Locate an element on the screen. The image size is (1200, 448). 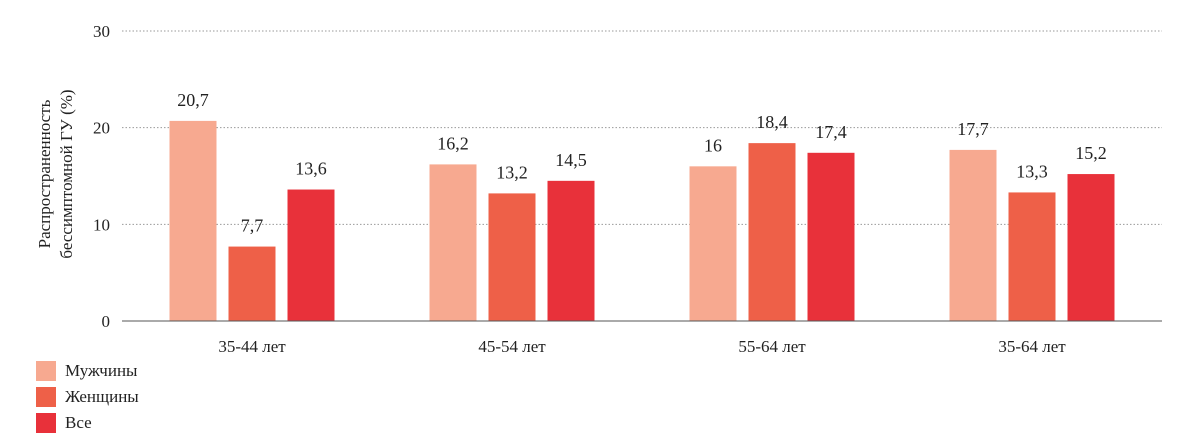
x-tick-labels: 35-44 лет 45-54 лет 55-64 лет 35-64 лет is located at coordinates (642, 346).